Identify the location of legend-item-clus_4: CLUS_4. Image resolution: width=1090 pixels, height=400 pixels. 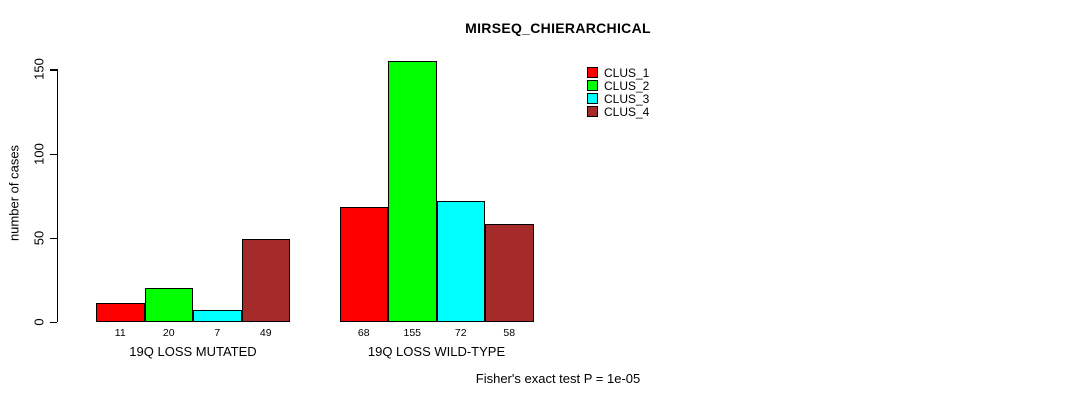
(618, 111).